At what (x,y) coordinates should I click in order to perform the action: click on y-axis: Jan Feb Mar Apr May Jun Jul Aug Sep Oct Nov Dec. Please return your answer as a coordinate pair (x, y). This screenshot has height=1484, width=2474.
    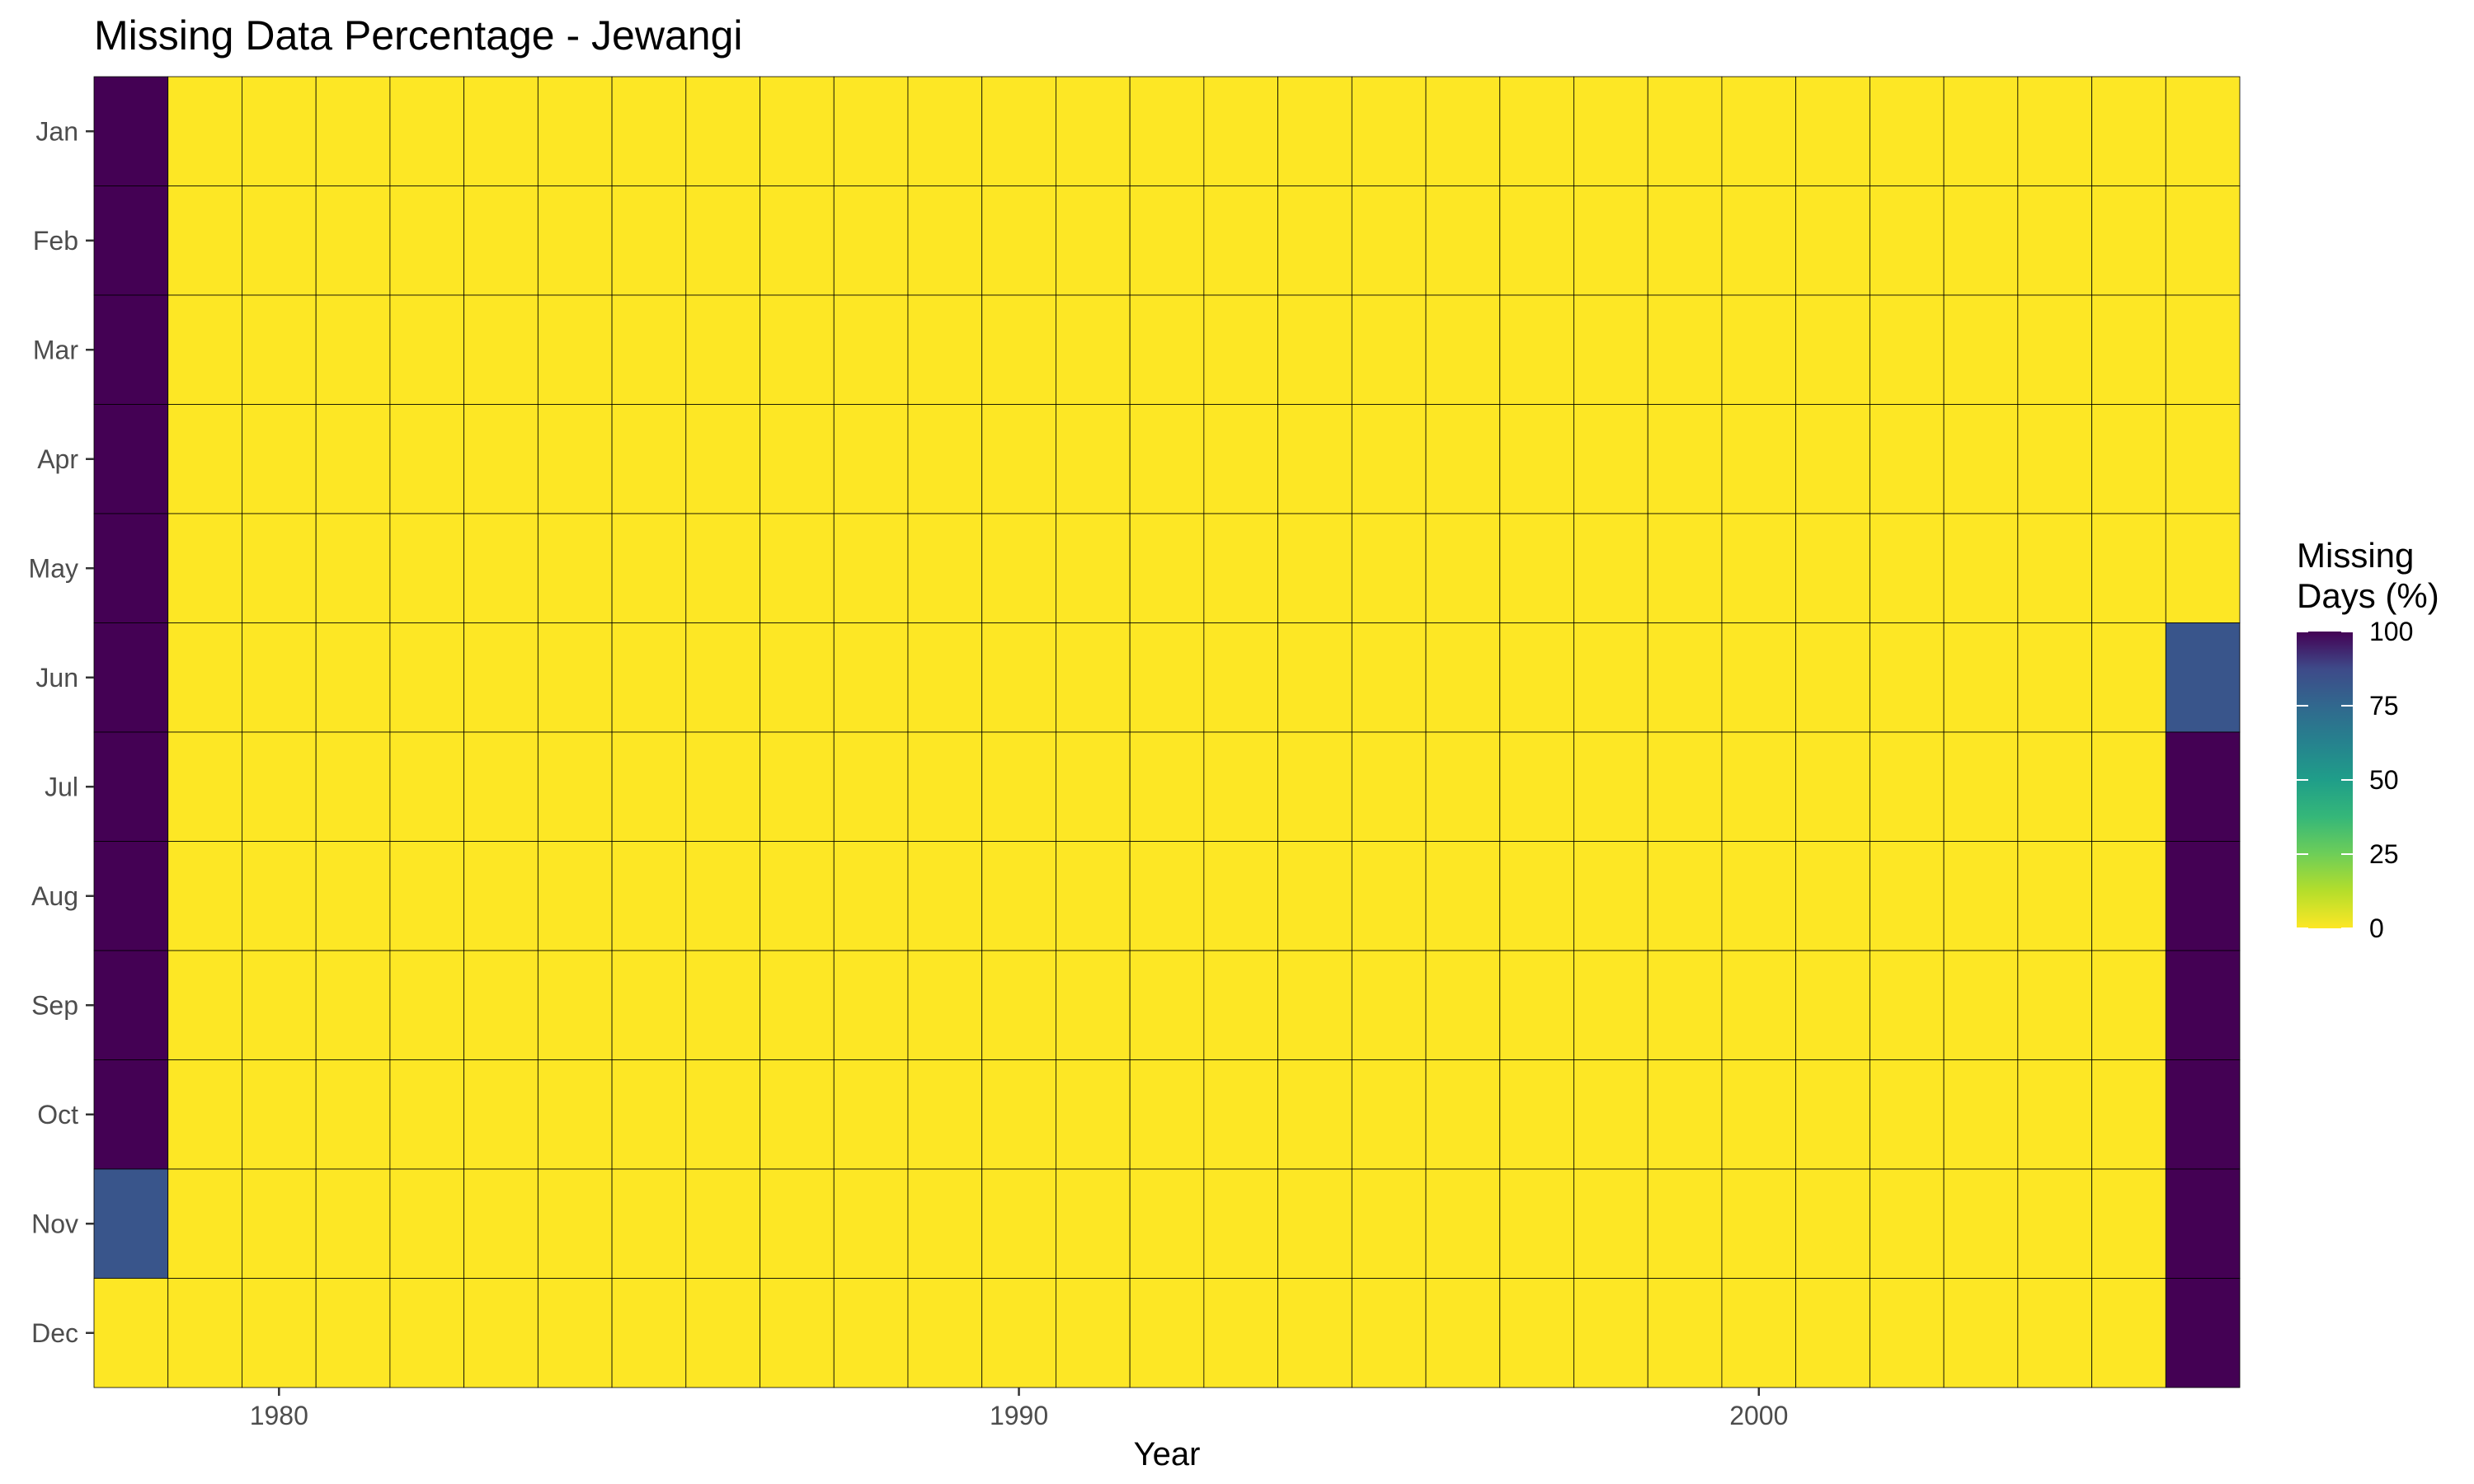
    Looking at the image, I should click on (61, 732).